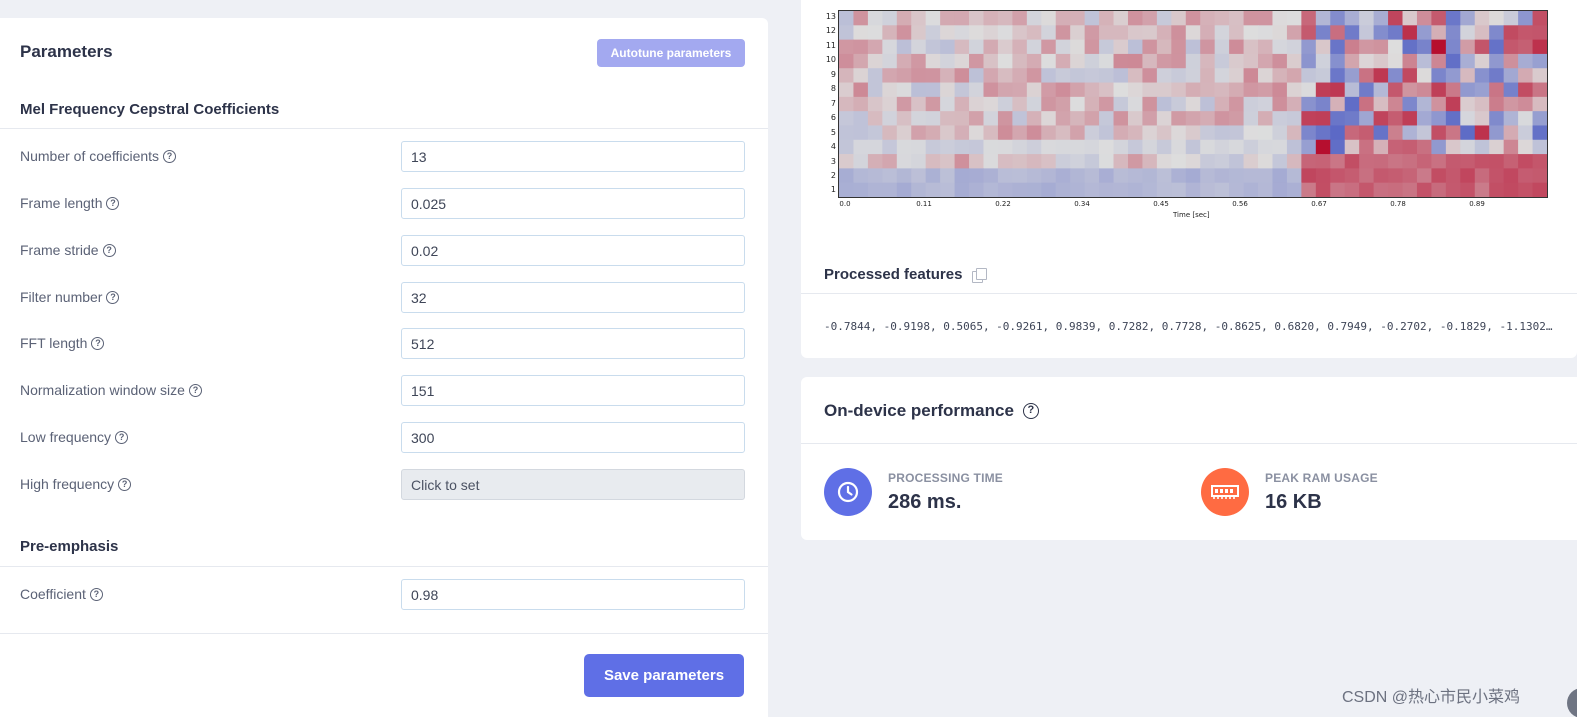 Image resolution: width=1577 pixels, height=717 pixels. What do you see at coordinates (573, 437) in the screenshot?
I see `low-frequency-input` at bounding box center [573, 437].